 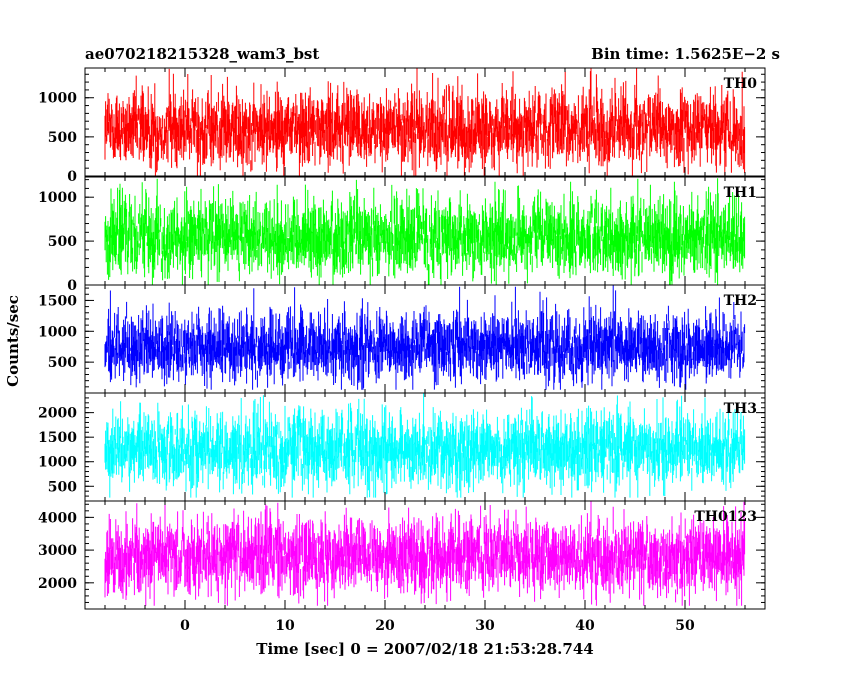 I want to click on panel-th0123: 2000 3000 4000 TH0123, so click(x=402, y=555).